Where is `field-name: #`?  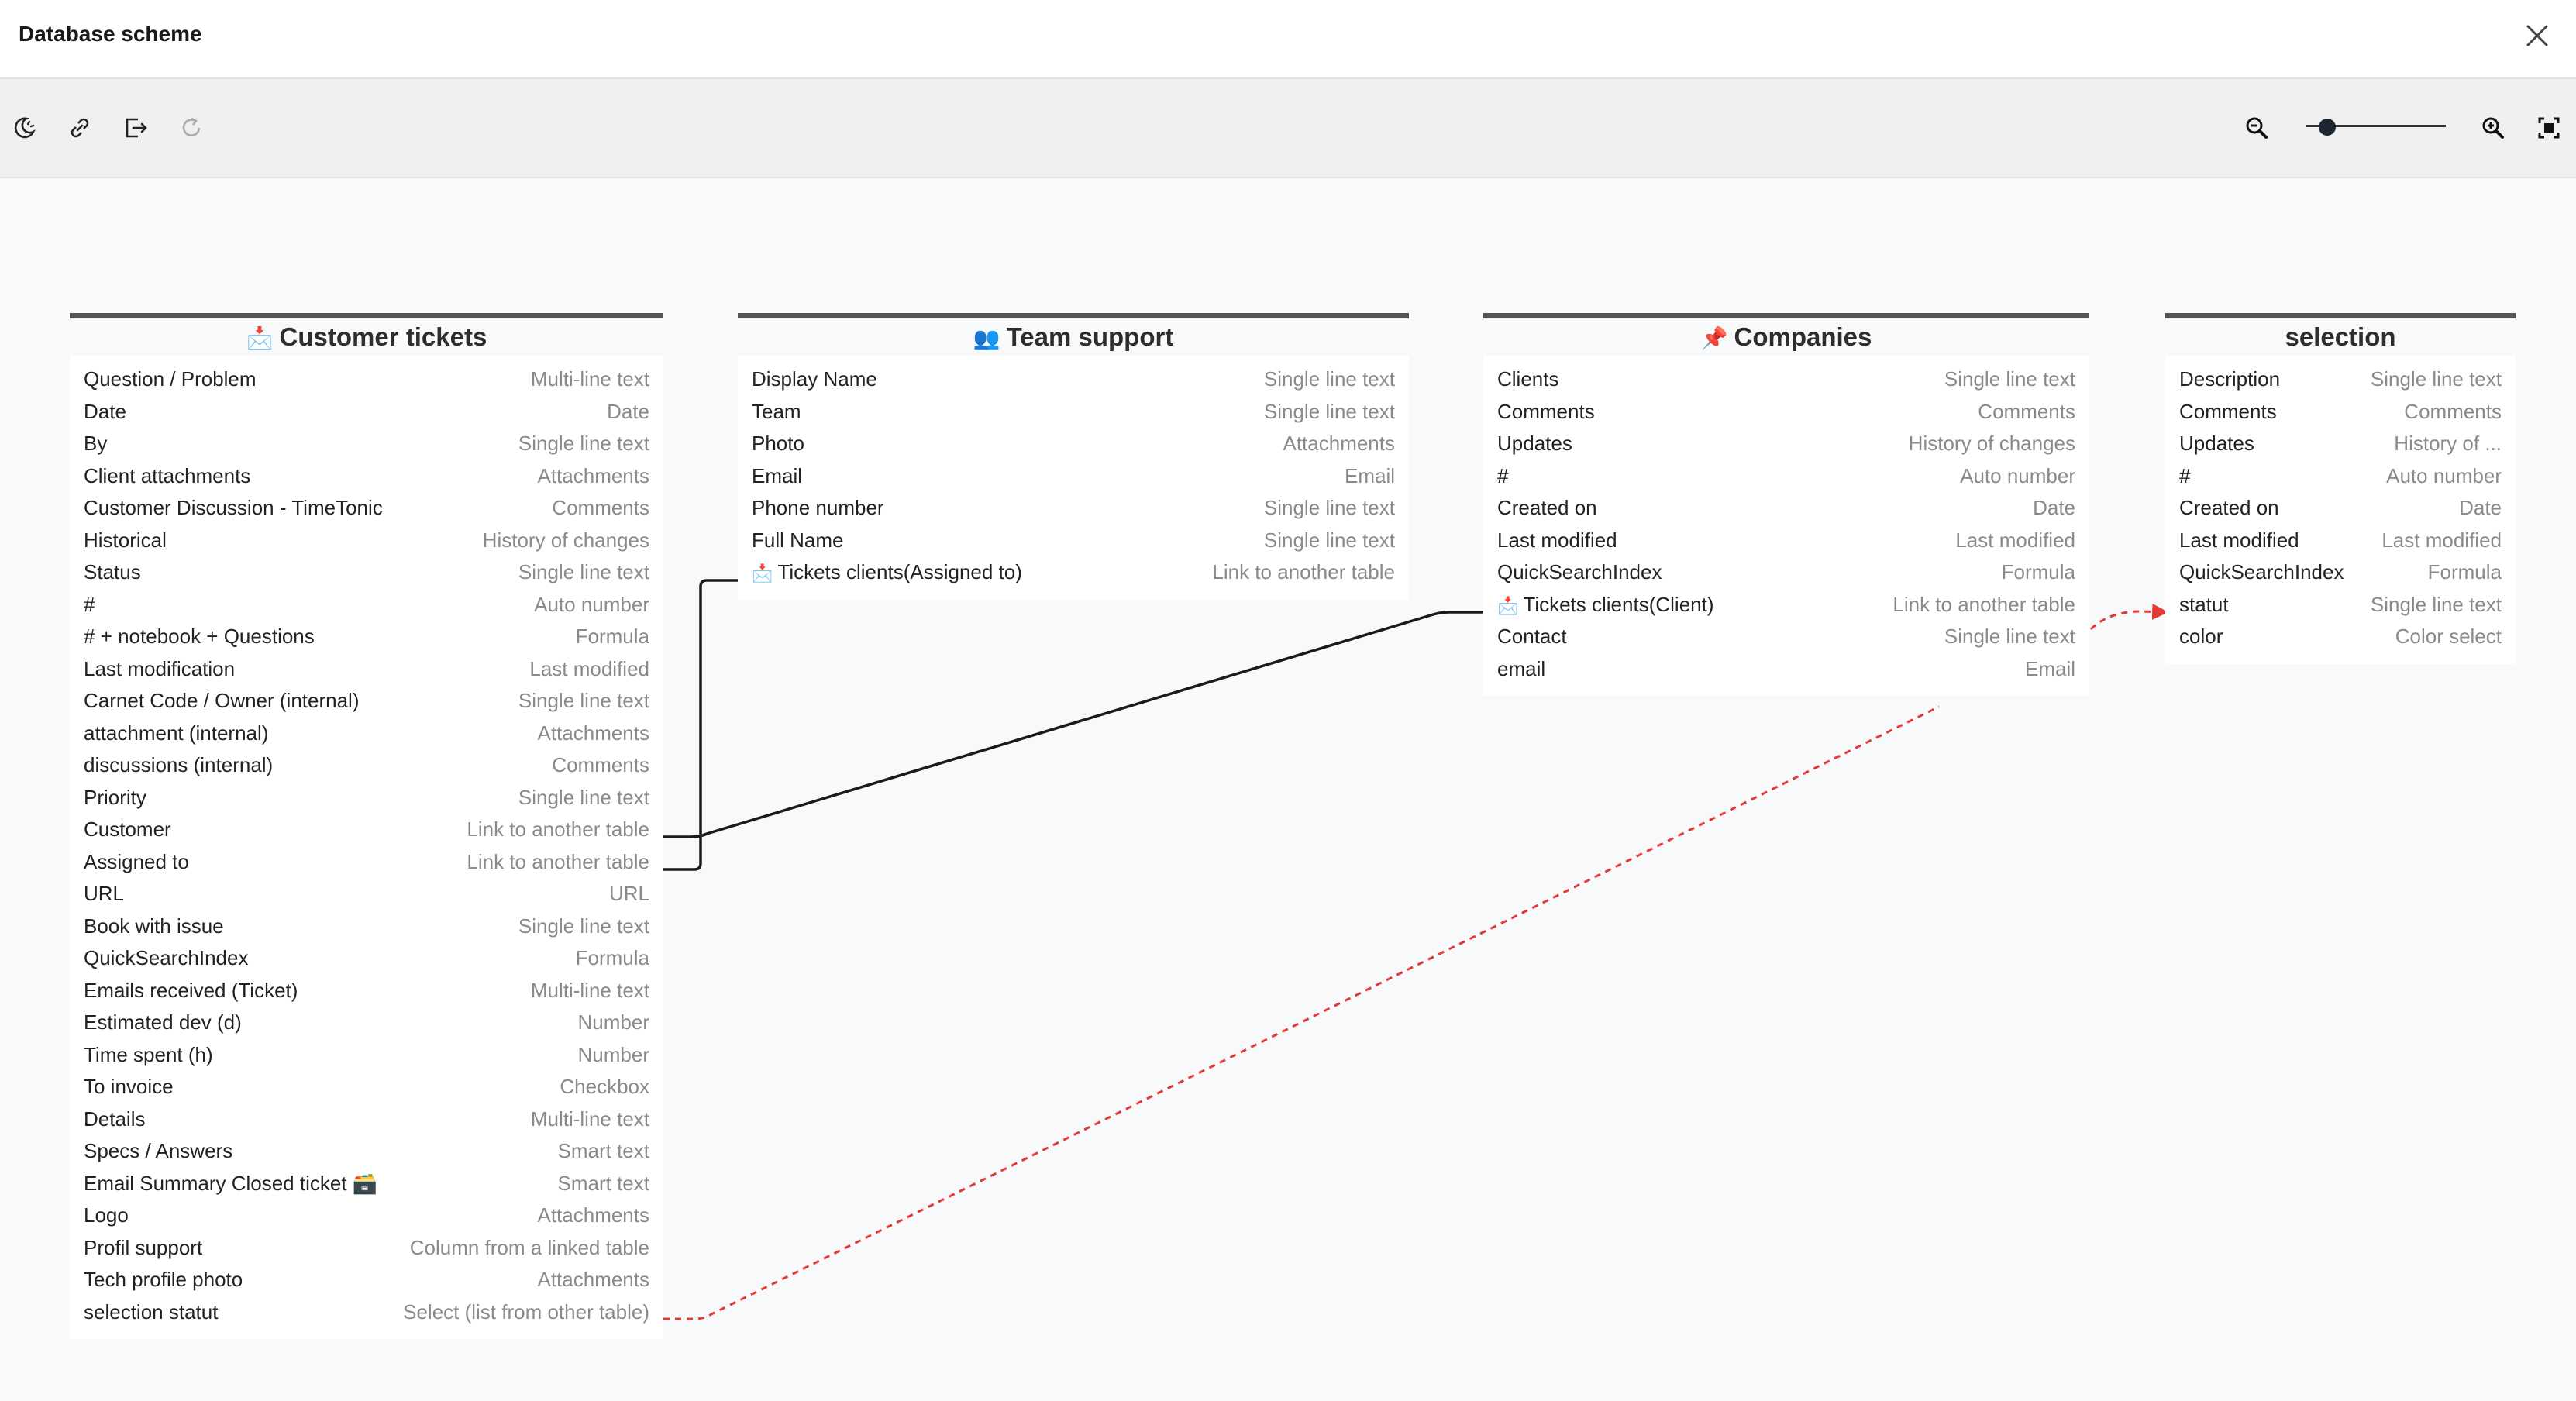 field-name: # is located at coordinates (1502, 476).